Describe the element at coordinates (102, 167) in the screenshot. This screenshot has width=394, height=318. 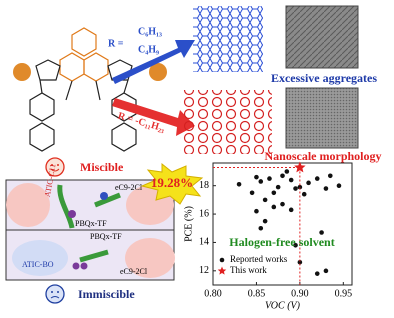
I see `label: Miscible` at that location.